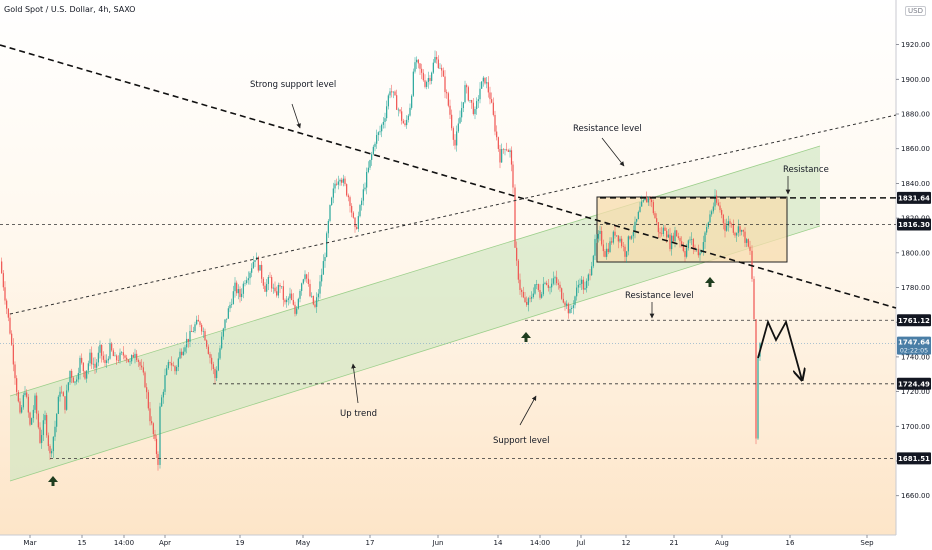  What do you see at coordinates (296, 116) in the screenshot?
I see `strong-support-pointer` at bounding box center [296, 116].